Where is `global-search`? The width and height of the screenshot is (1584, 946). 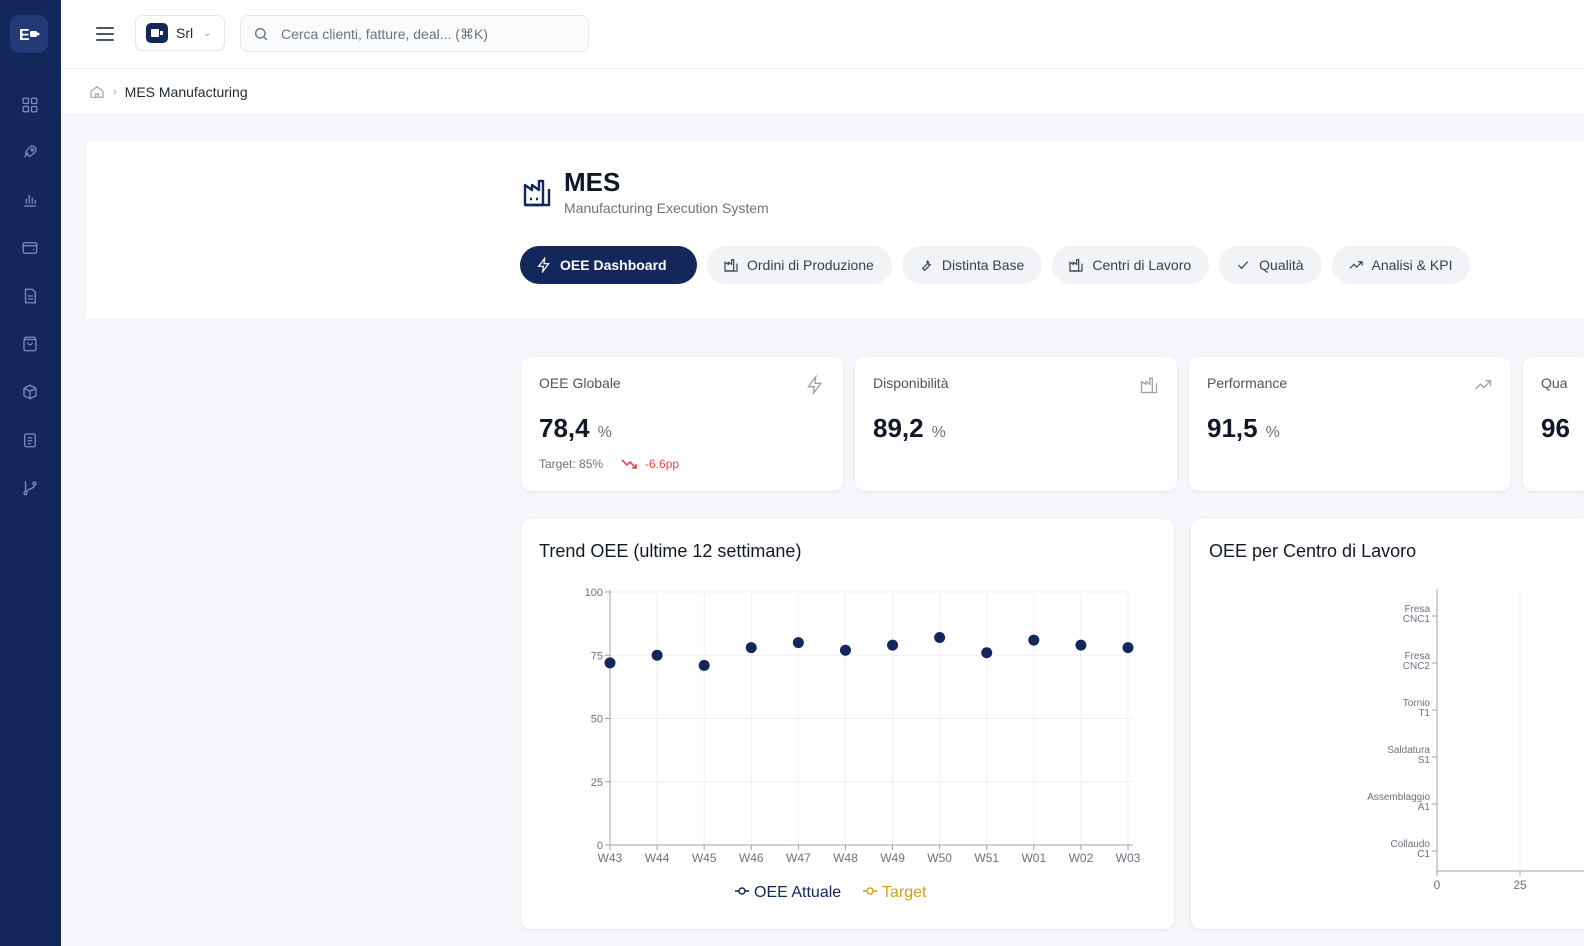
global-search is located at coordinates (414, 33).